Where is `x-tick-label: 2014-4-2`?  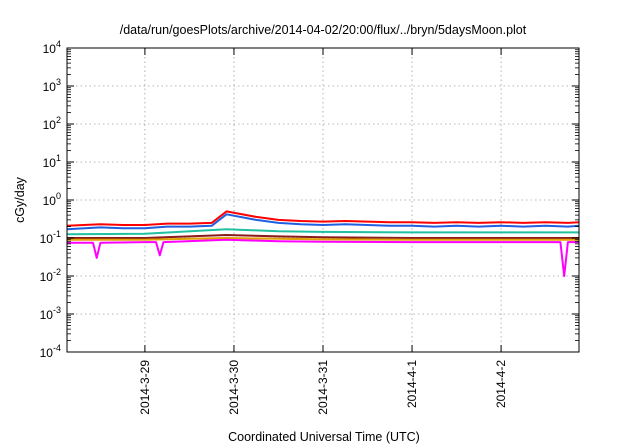
x-tick-label: 2014-4-2 is located at coordinates (501, 384).